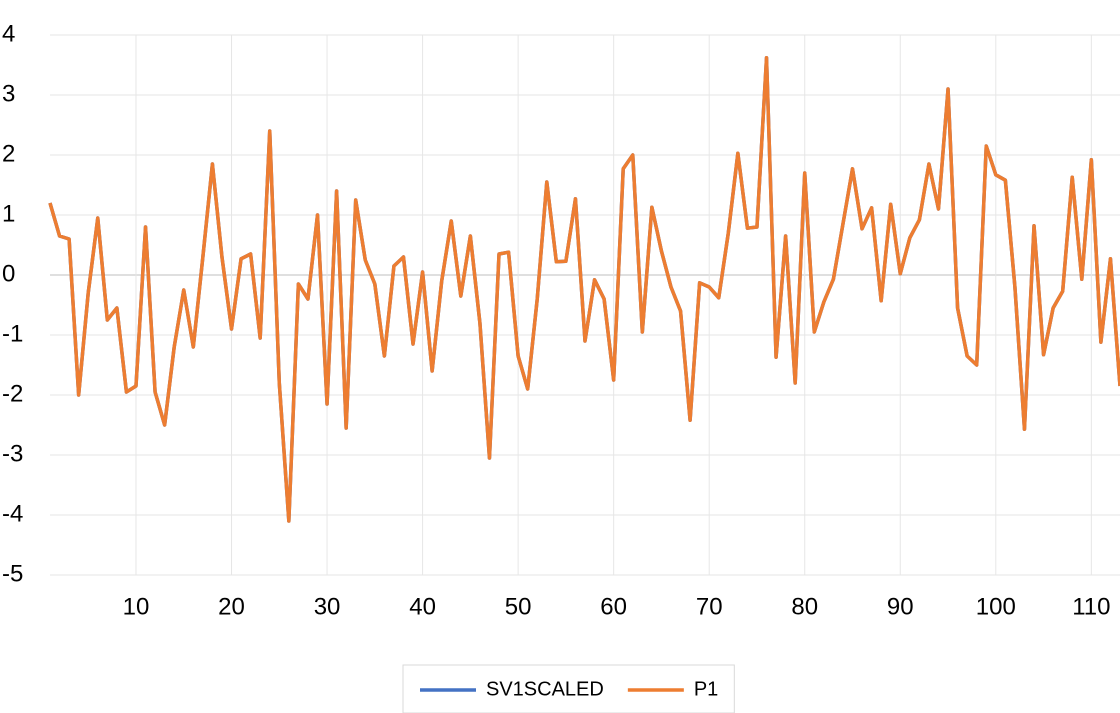 This screenshot has height=713, width=1120. Describe the element at coordinates (12, 393) in the screenshot. I see `y-tick-label: -2` at that location.